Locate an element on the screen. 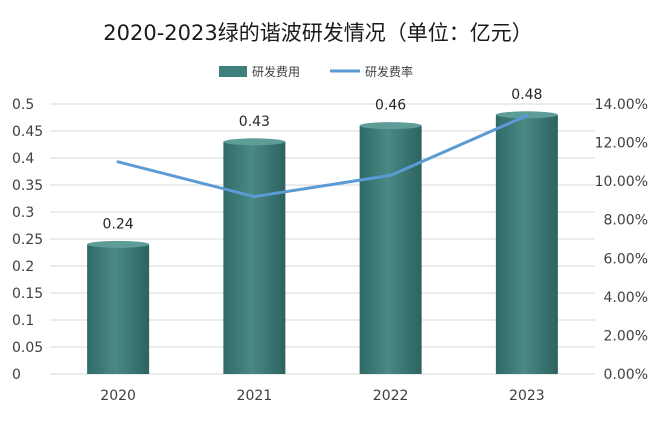  y-right-tick-label: 0.00% is located at coordinates (626, 375).